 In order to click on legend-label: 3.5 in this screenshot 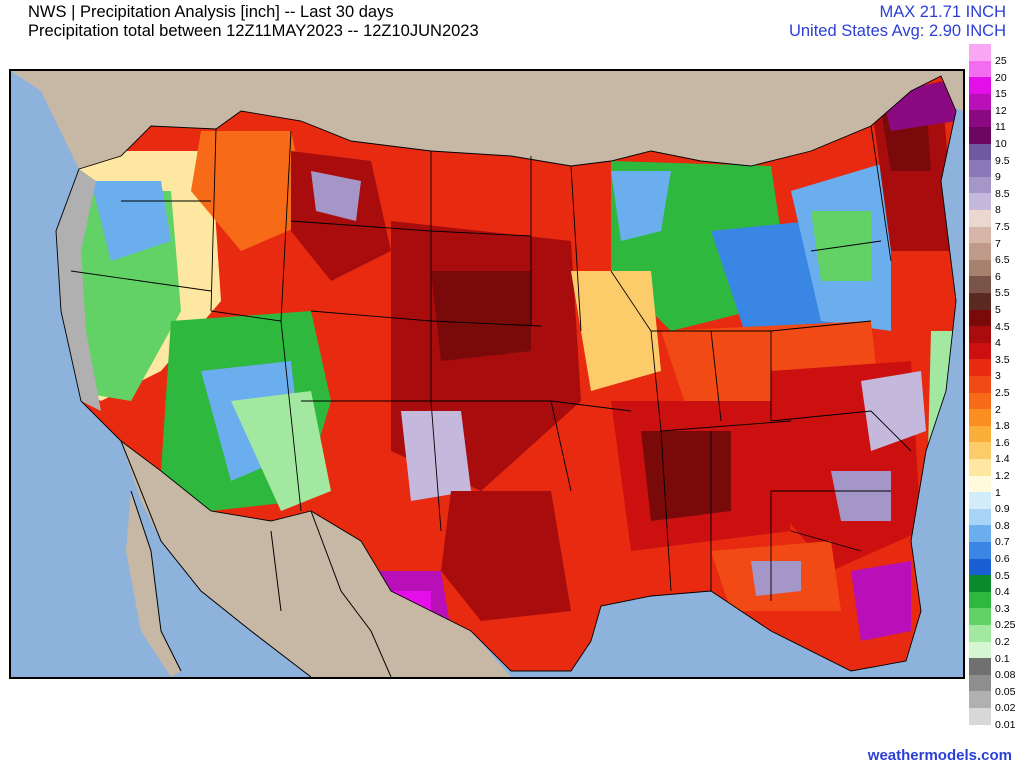, I will do `click(1002, 359)`.